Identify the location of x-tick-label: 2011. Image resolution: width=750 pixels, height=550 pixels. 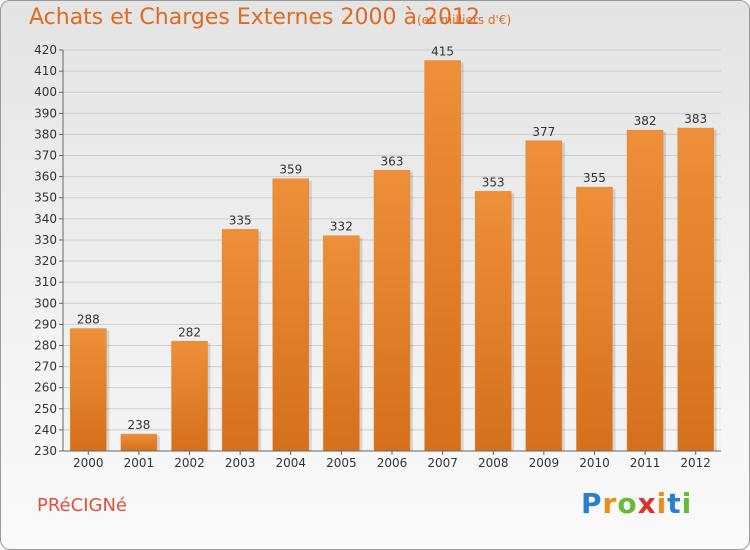
(645, 463).